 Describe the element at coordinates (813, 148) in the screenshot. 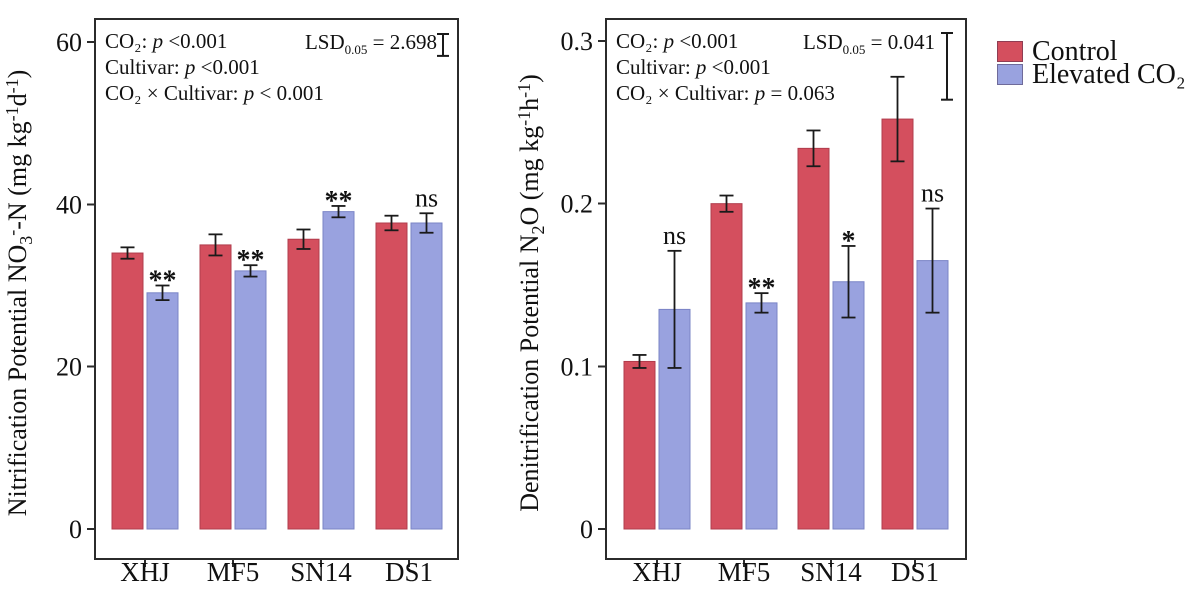

I see `denitrification-errorbar-control-SN14` at that location.